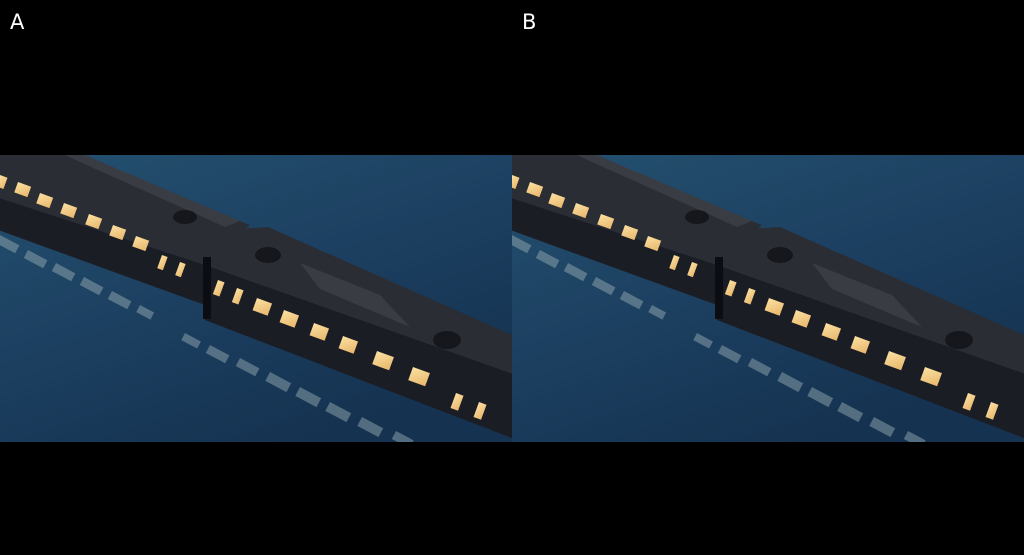 The height and width of the screenshot is (555, 1024). I want to click on panel-label-b: B, so click(529, 22).